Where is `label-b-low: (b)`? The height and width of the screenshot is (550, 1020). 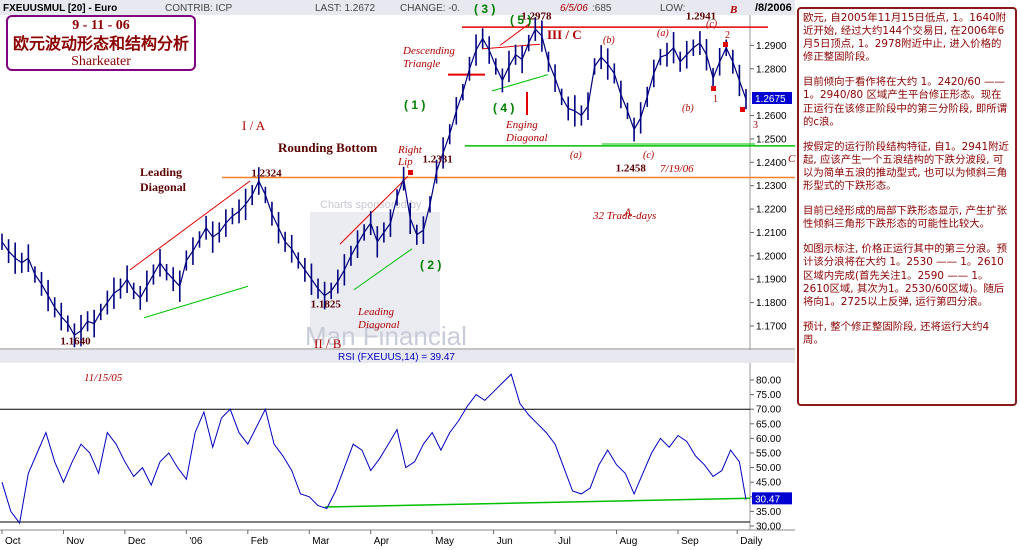
label-b-low: (b) is located at coordinates (688, 108).